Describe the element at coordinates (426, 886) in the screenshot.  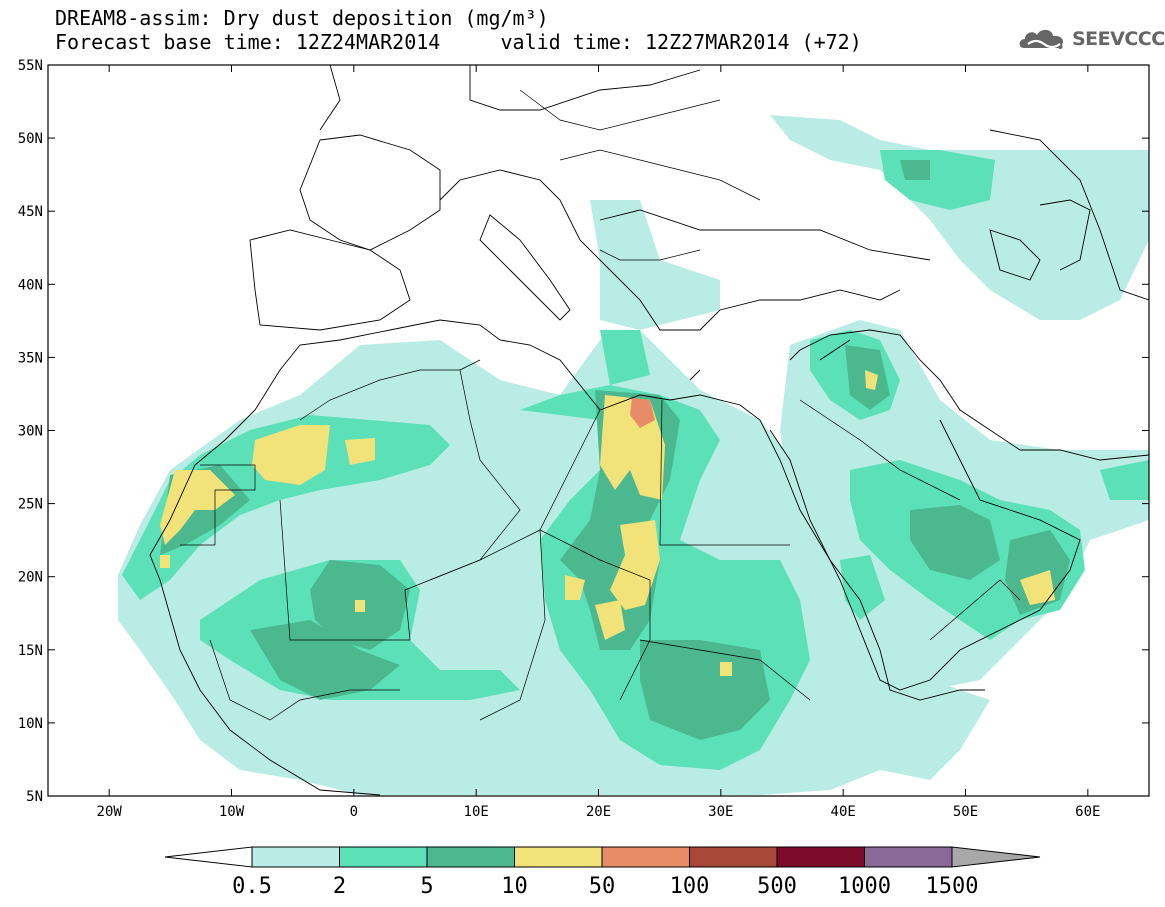
I see `colorbar-level-label: 5` at that location.